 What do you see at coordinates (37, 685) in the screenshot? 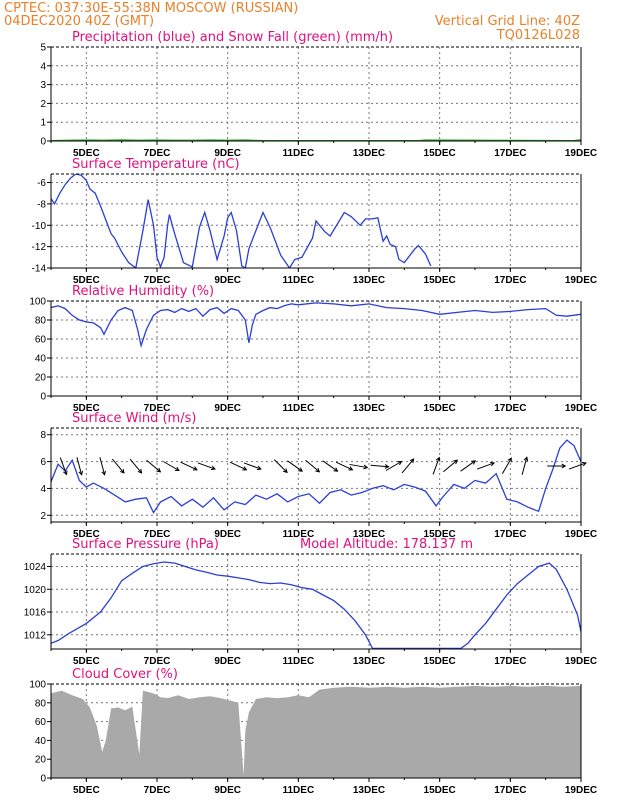
I see `y-tick-label: 100` at bounding box center [37, 685].